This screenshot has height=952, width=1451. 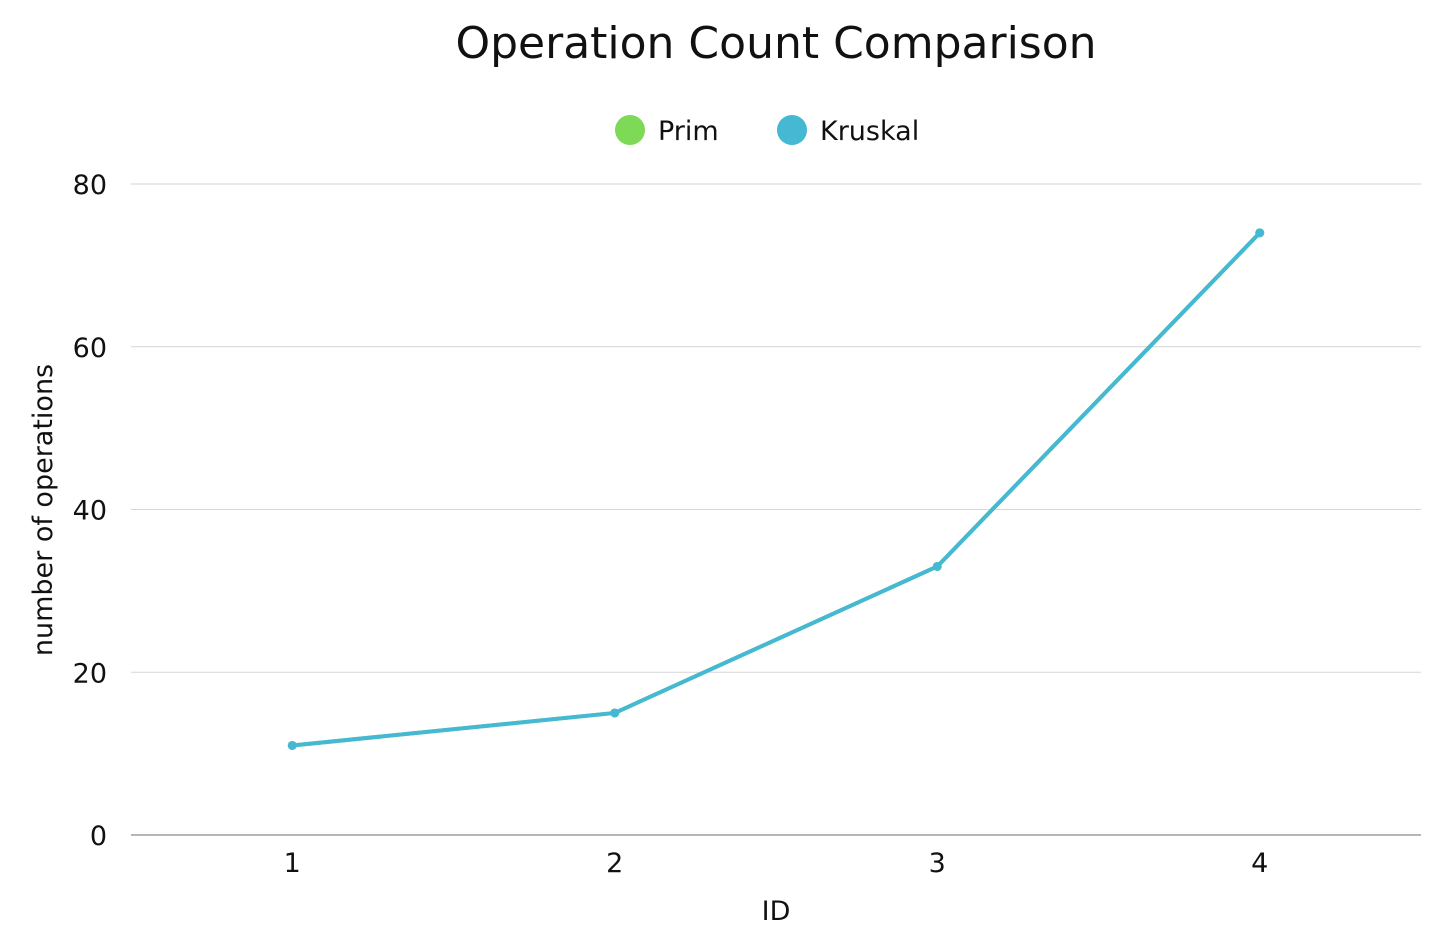 I want to click on legend-item: Kruskal, so click(x=848, y=131).